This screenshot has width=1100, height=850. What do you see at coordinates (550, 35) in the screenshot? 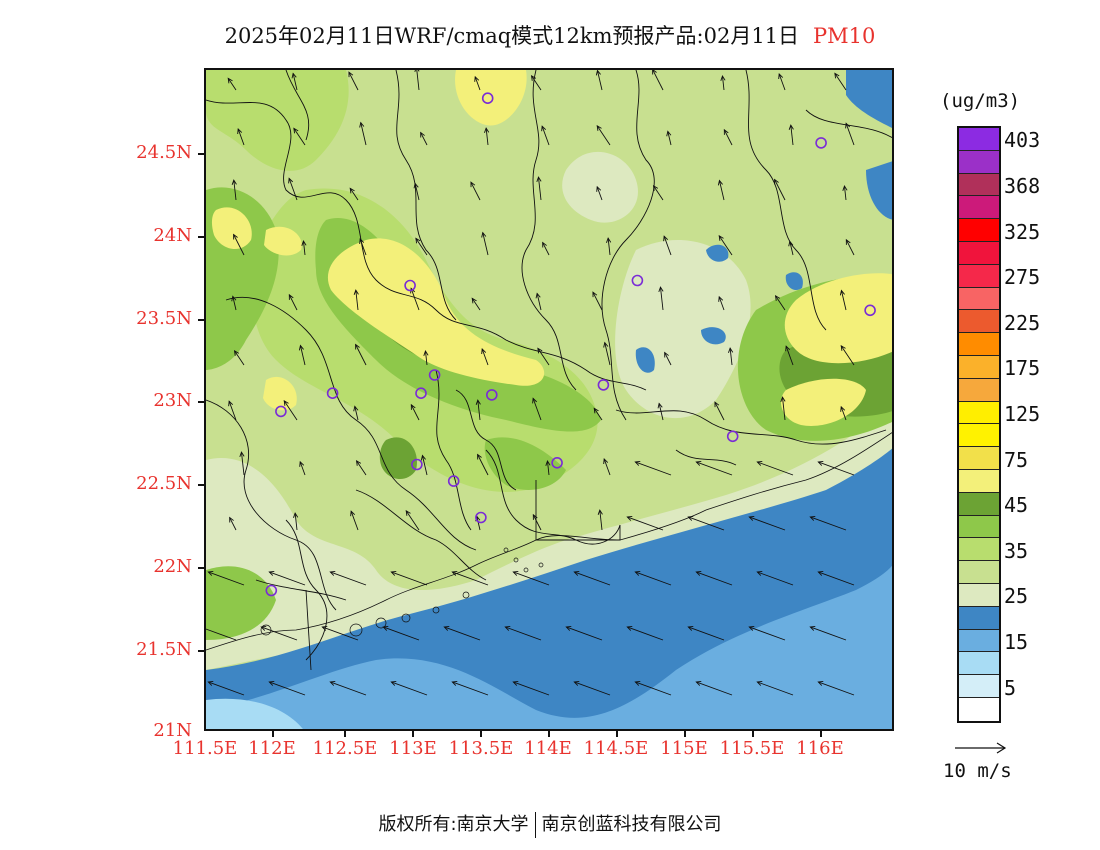
I see `map-title: 2025年02月11日WRF/cmaq模式12km预报产品:02月11日 PM10` at bounding box center [550, 35].